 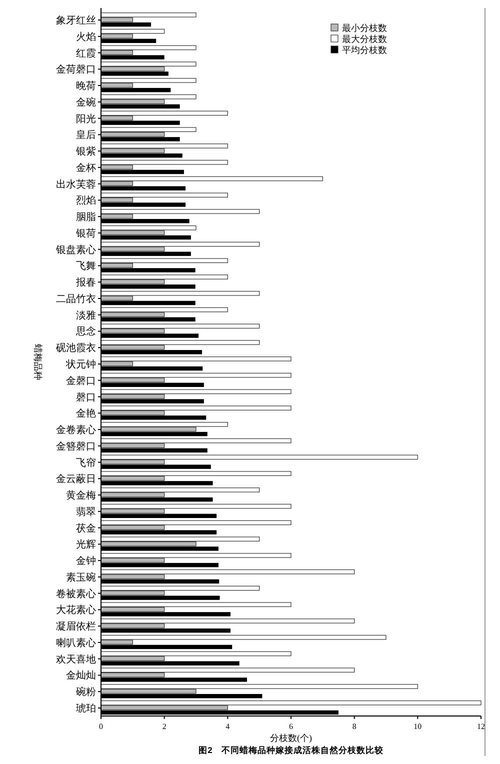 What do you see at coordinates (76, 20) in the screenshot?
I see `y-tick-label: 象牙红丝` at bounding box center [76, 20].